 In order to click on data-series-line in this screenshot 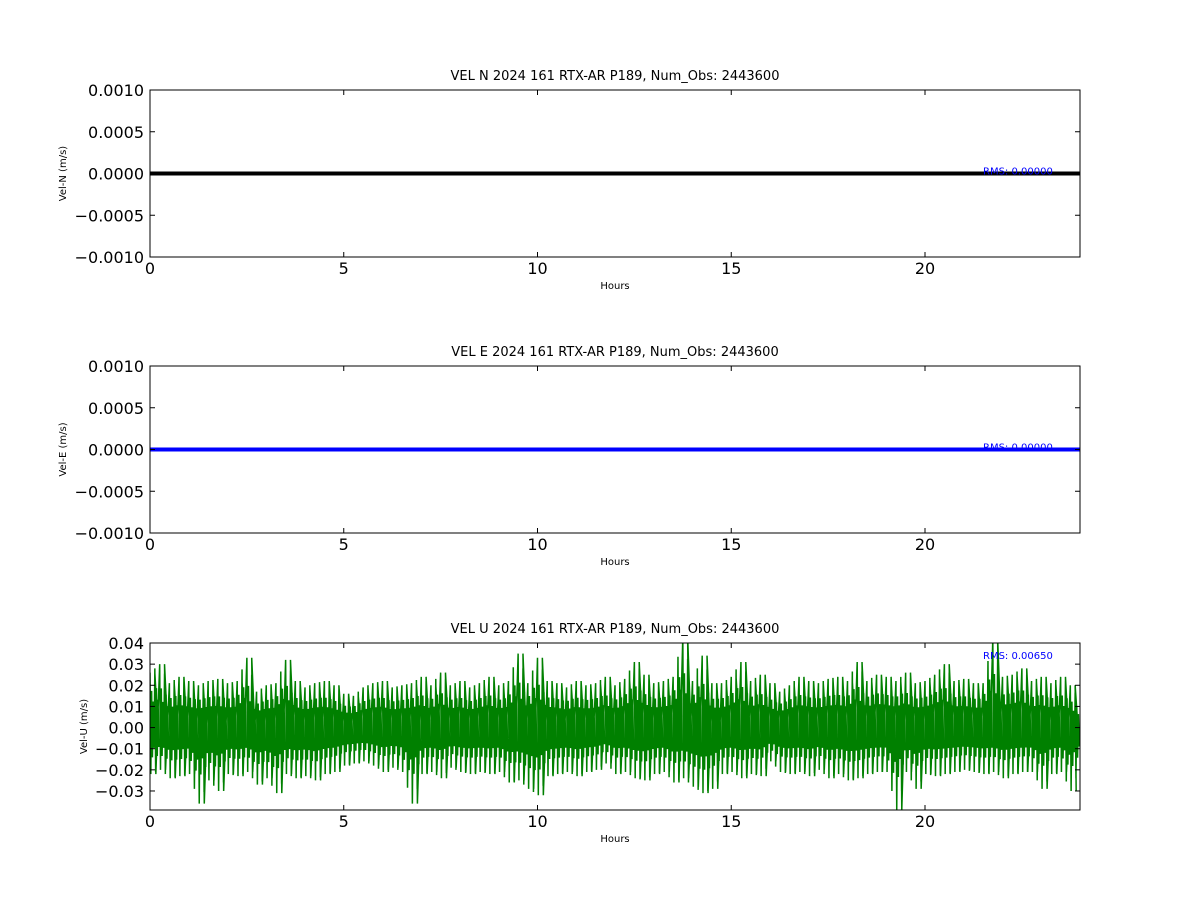, I will do `click(615, 726)`.